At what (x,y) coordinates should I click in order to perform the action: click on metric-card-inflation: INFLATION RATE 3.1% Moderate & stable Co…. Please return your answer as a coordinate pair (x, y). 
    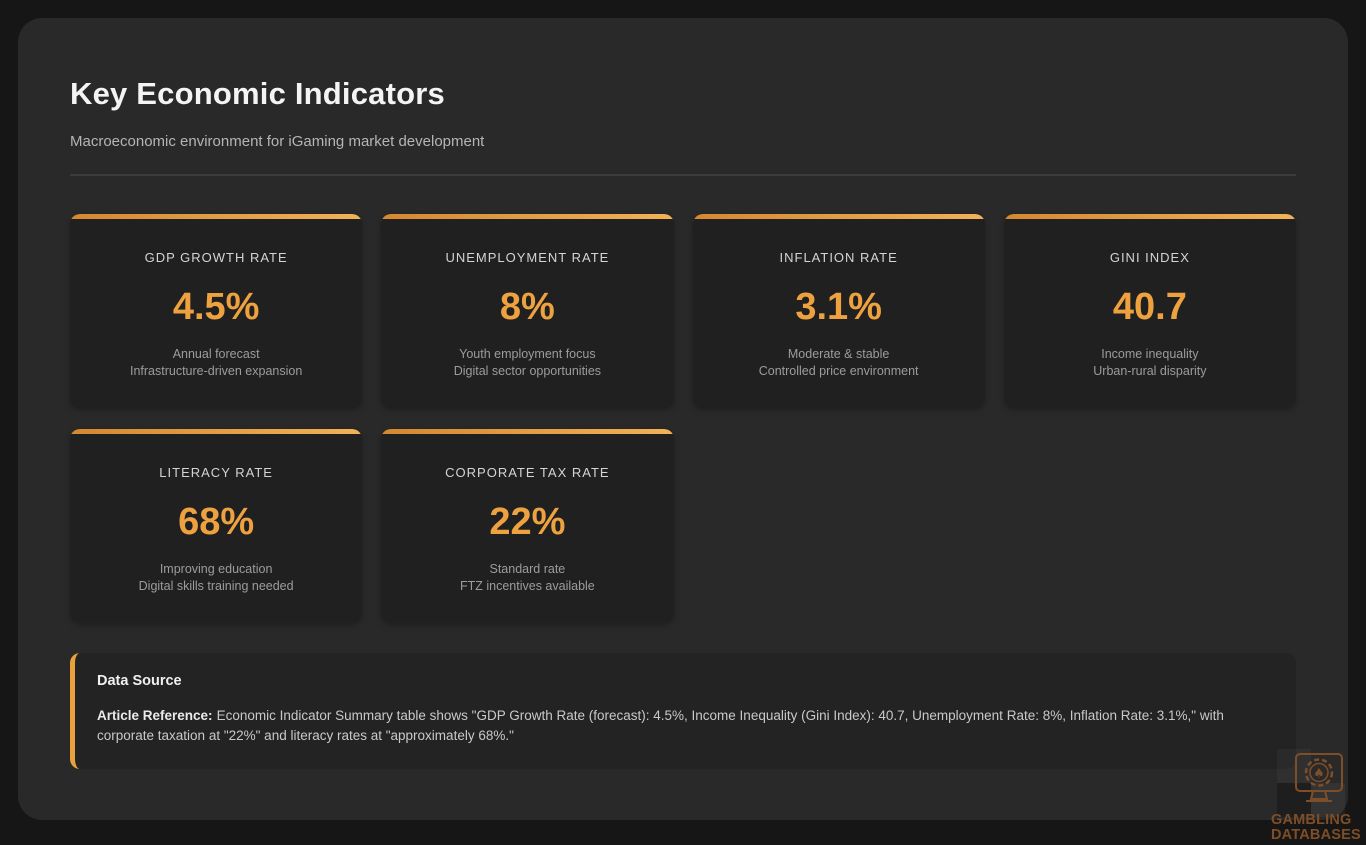
    Looking at the image, I should click on (838, 311).